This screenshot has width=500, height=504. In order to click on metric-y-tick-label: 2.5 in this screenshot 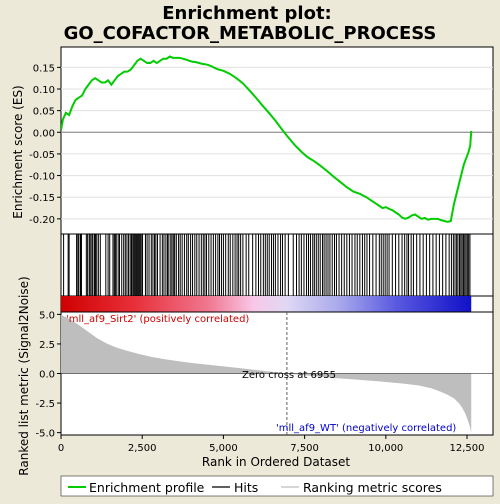, I will do `click(47, 345)`.